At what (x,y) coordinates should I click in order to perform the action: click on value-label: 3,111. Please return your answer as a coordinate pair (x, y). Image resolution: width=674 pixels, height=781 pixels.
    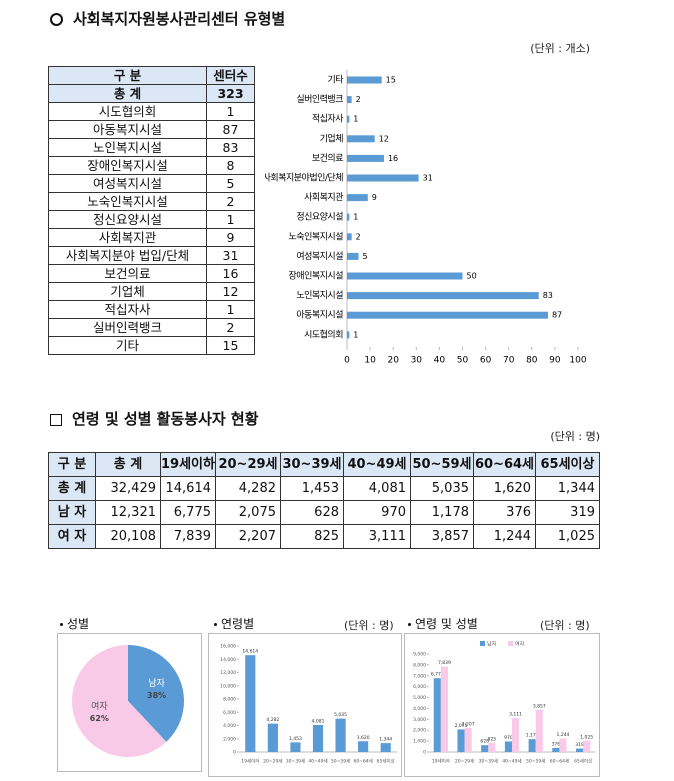
    Looking at the image, I should click on (515, 715).